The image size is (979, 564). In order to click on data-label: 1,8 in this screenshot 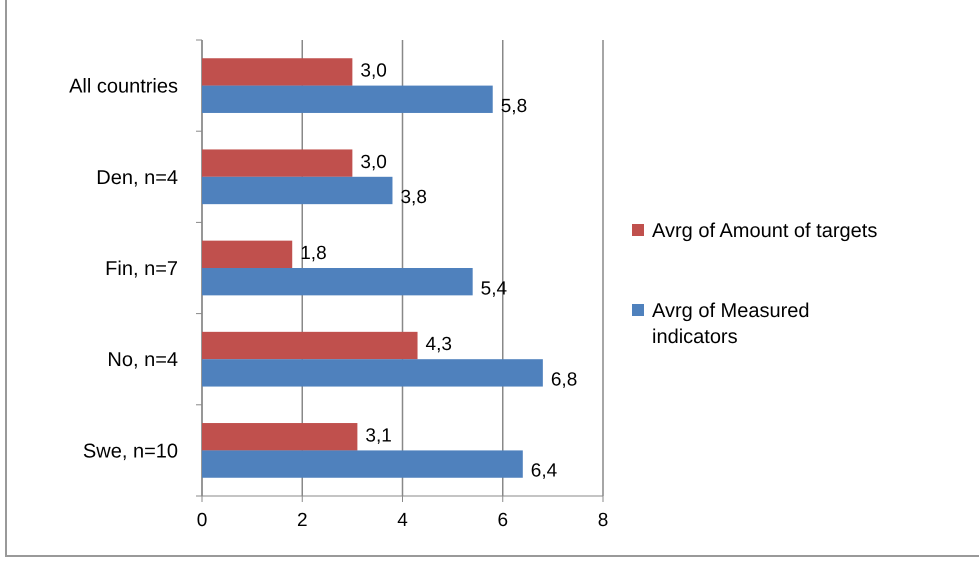, I will do `click(313, 253)`.